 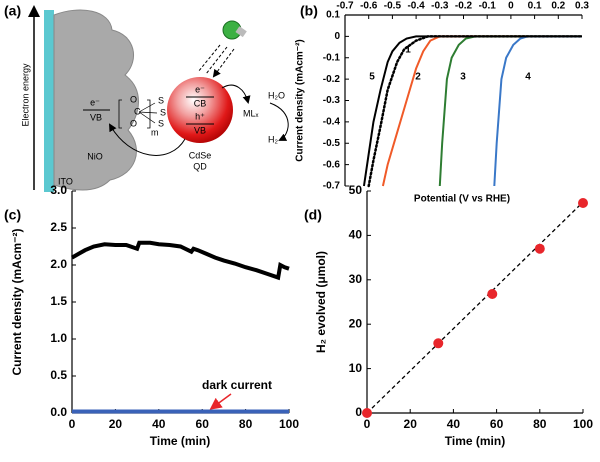 I want to click on reaction-arrow, so click(x=279, y=121).